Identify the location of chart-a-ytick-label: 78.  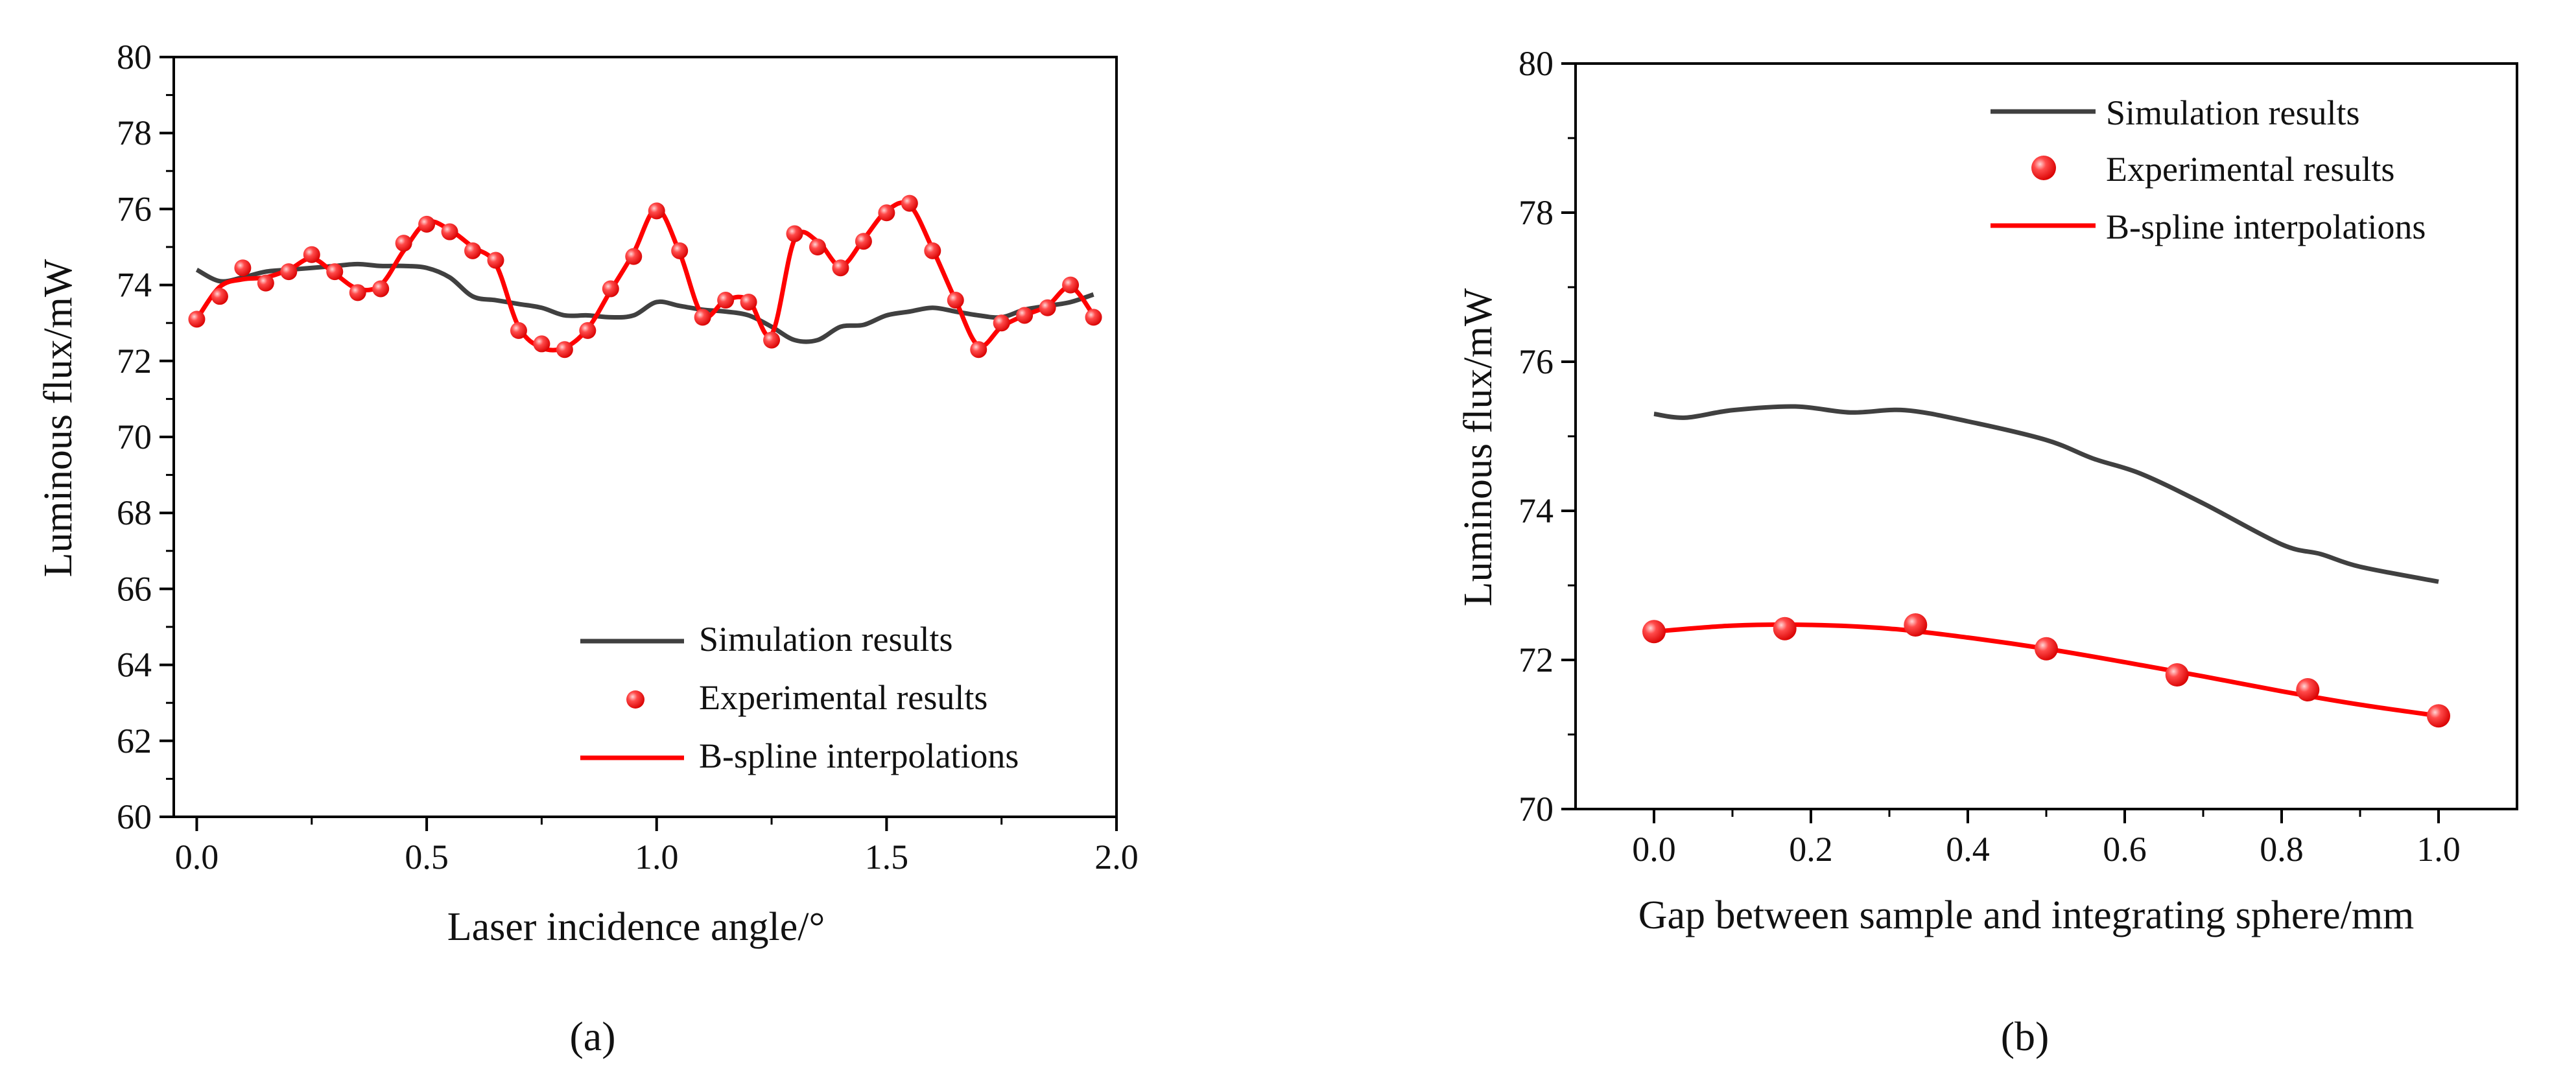
(134, 132).